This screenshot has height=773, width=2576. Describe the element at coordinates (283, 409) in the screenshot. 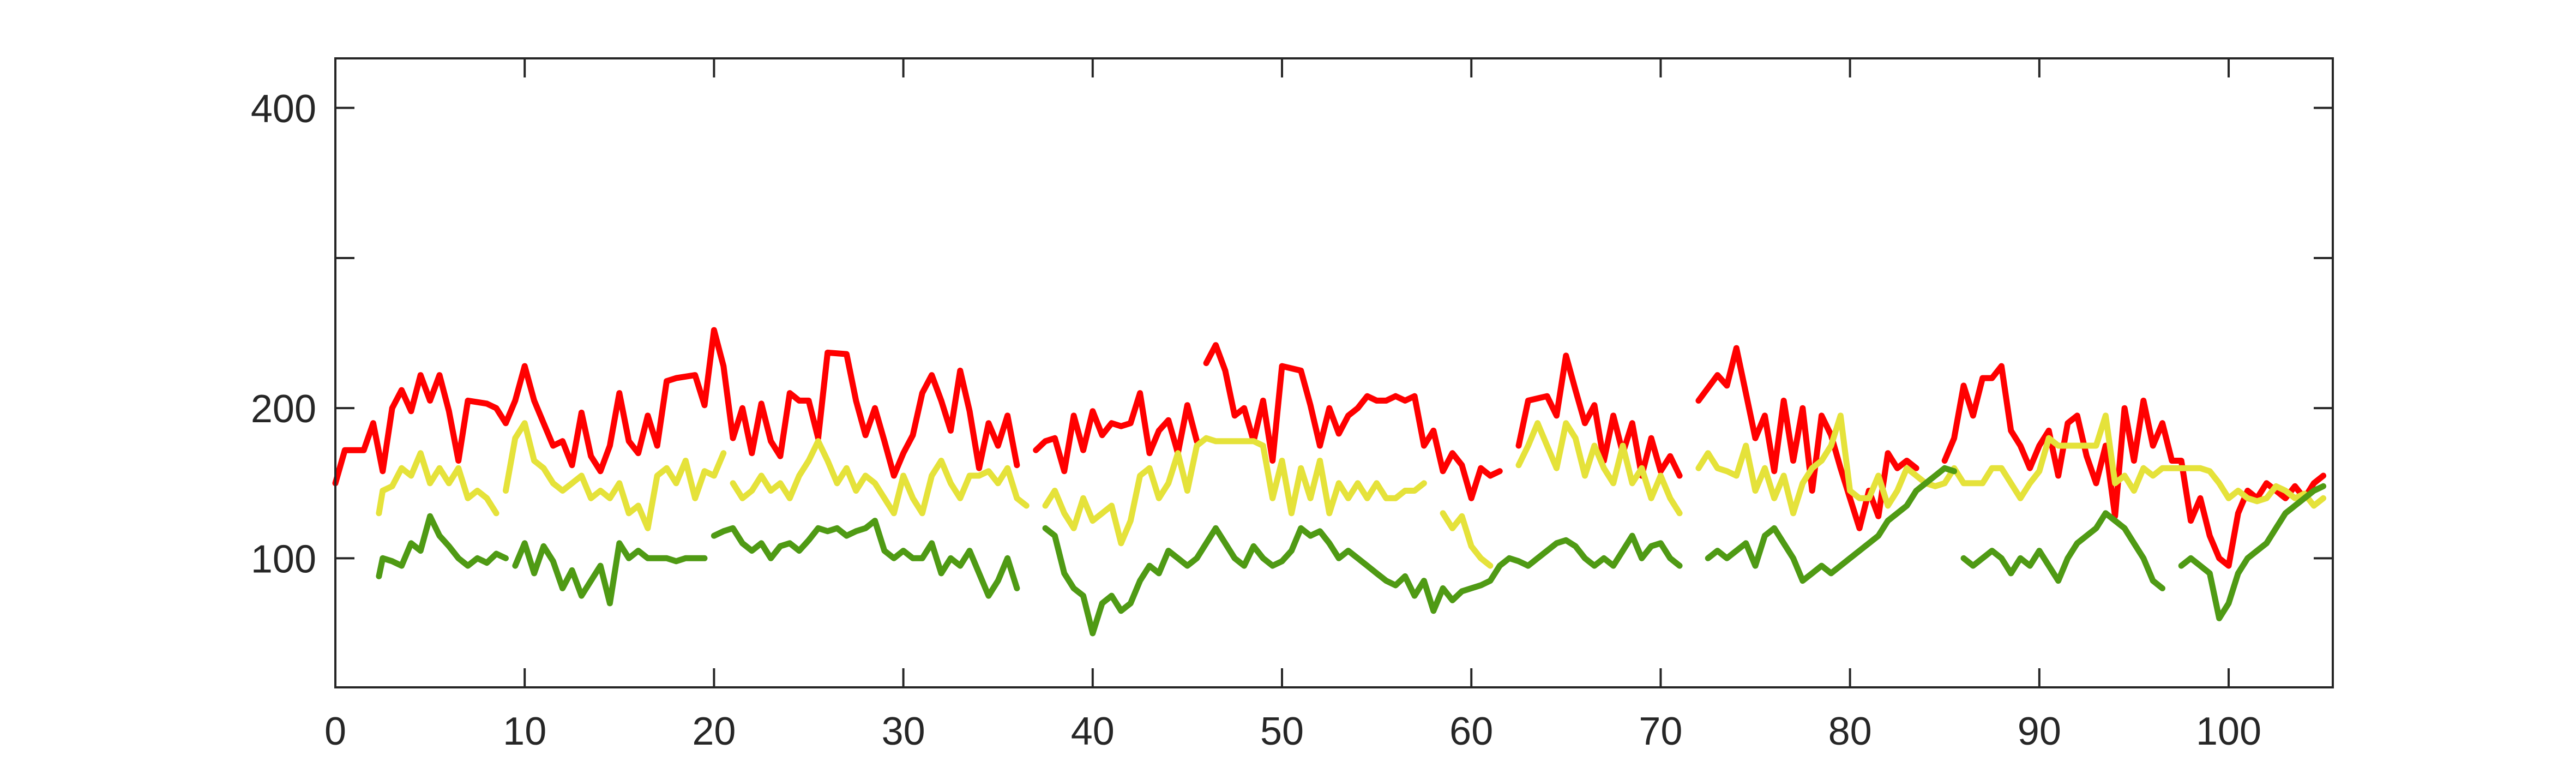

I see `y-tick-label: 200` at that location.